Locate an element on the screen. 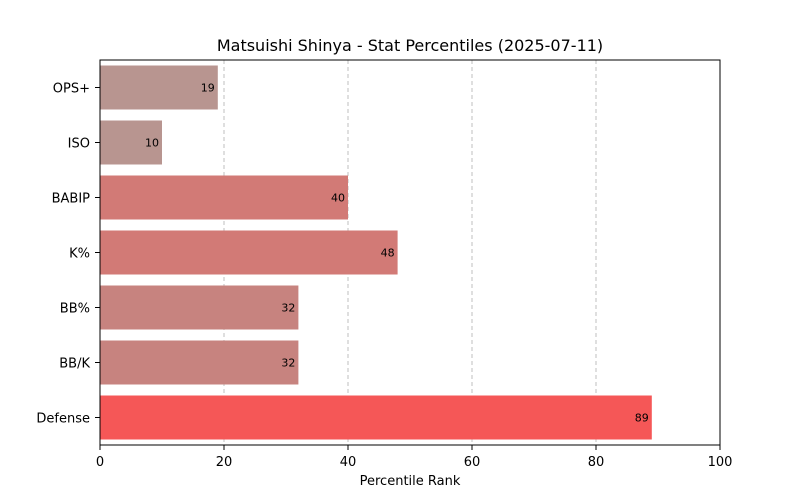 The image size is (800, 500). bar-ops is located at coordinates (159, 87).